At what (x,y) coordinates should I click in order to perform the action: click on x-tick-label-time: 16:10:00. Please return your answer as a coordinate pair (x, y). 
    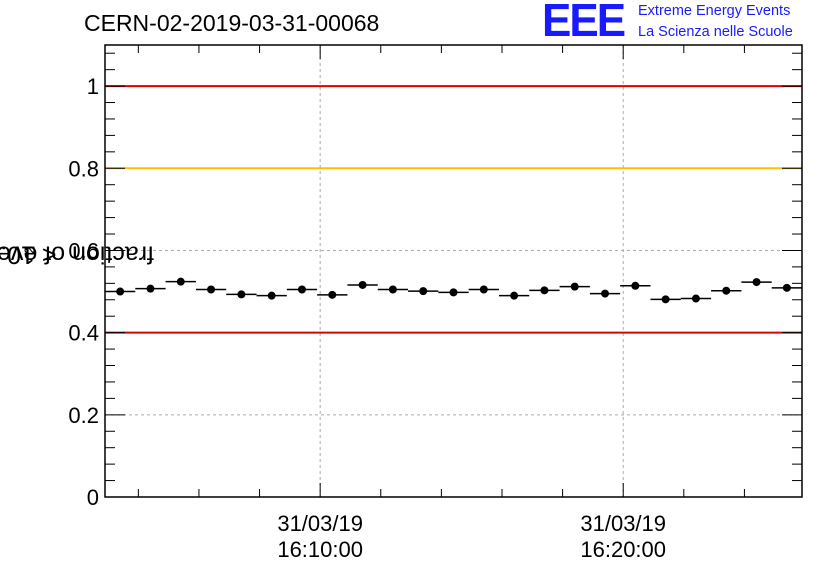
    Looking at the image, I should click on (320, 549).